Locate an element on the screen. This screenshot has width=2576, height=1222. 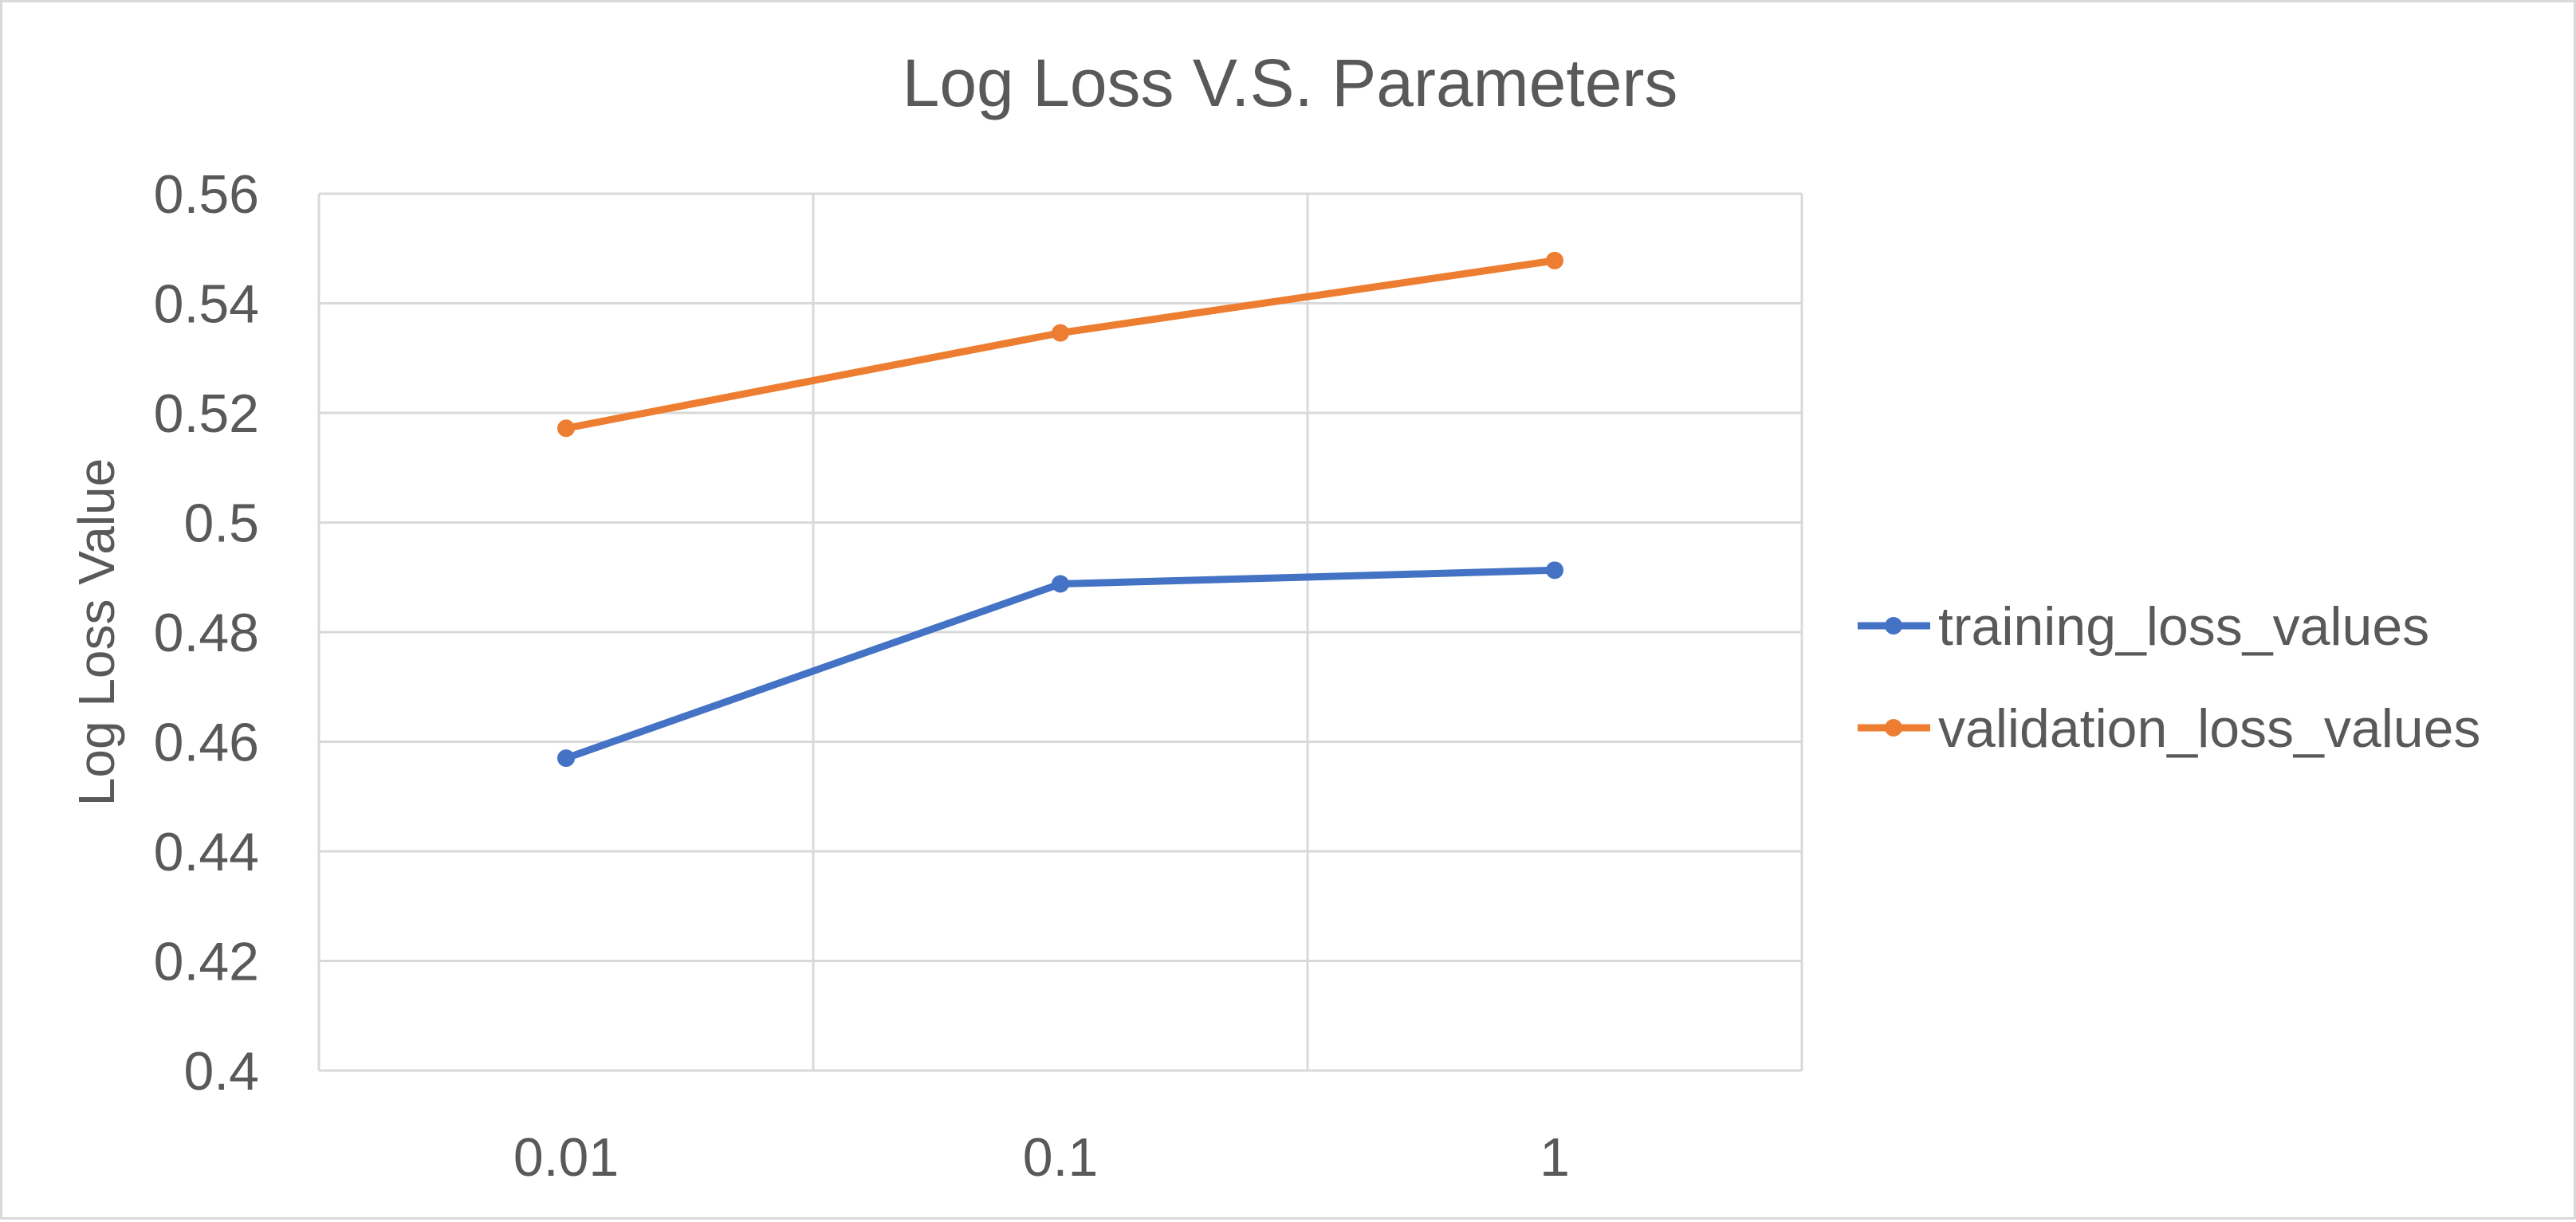
y-tick-label: 0.5 is located at coordinates (221, 523).